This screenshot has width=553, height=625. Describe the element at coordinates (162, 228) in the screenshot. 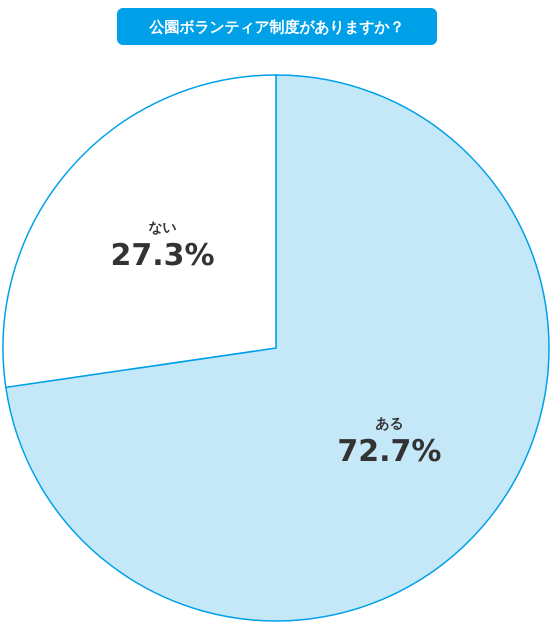

I see `slice-label: ない` at that location.